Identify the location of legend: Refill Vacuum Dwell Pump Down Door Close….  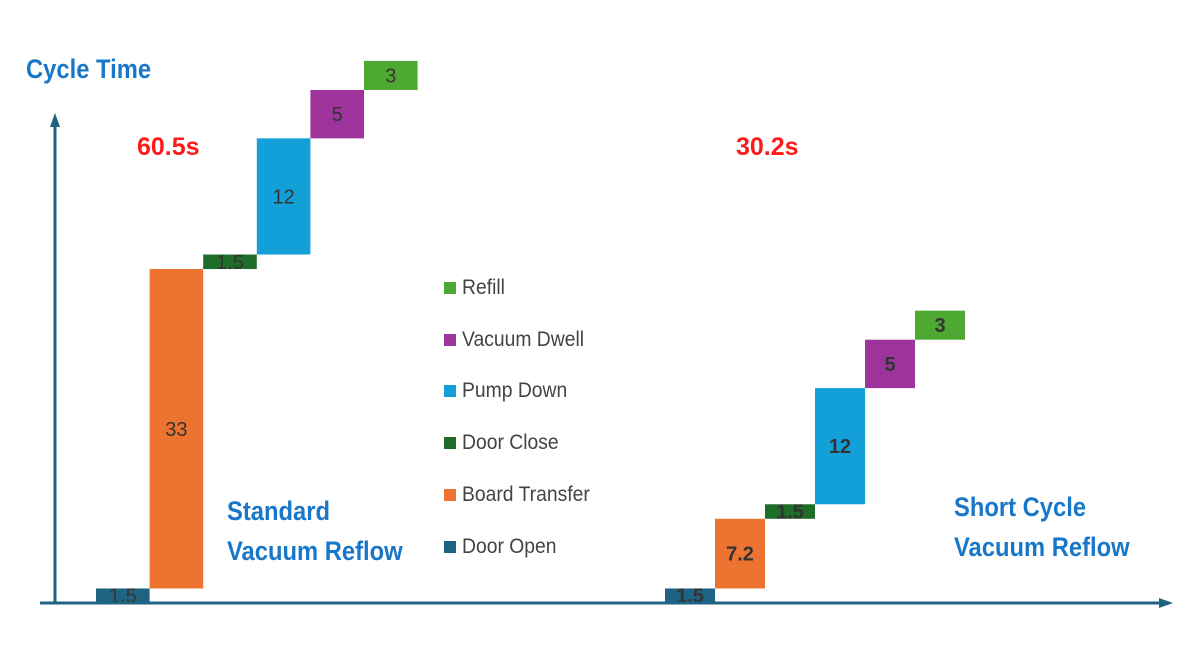
(522, 417).